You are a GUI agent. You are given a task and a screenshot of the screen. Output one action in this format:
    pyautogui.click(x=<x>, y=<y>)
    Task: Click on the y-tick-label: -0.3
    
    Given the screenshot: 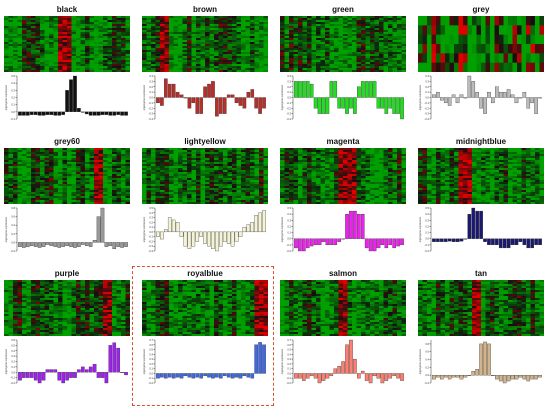 What is the action you would take?
    pyautogui.click(x=427, y=114)
    